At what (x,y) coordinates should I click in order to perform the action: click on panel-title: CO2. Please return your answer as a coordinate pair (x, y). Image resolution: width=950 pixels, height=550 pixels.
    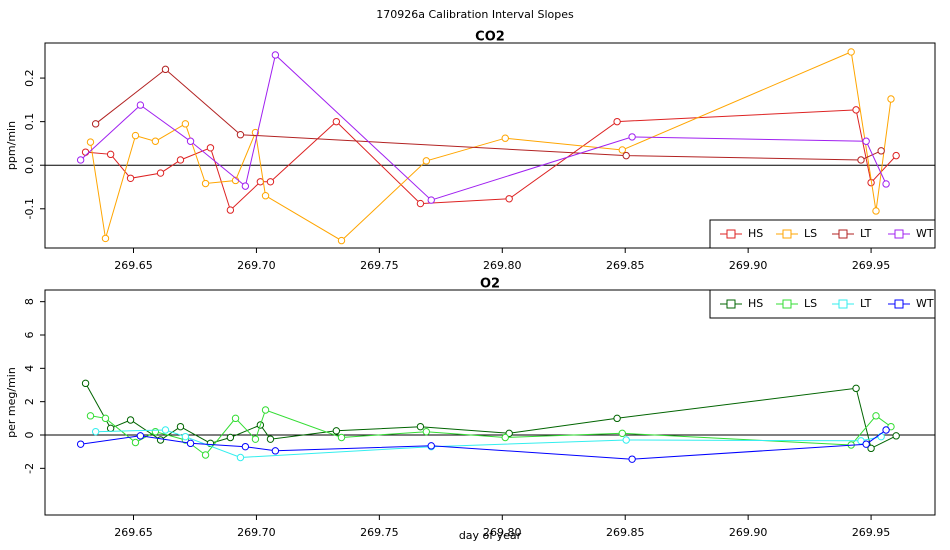
    Looking at the image, I should click on (490, 37).